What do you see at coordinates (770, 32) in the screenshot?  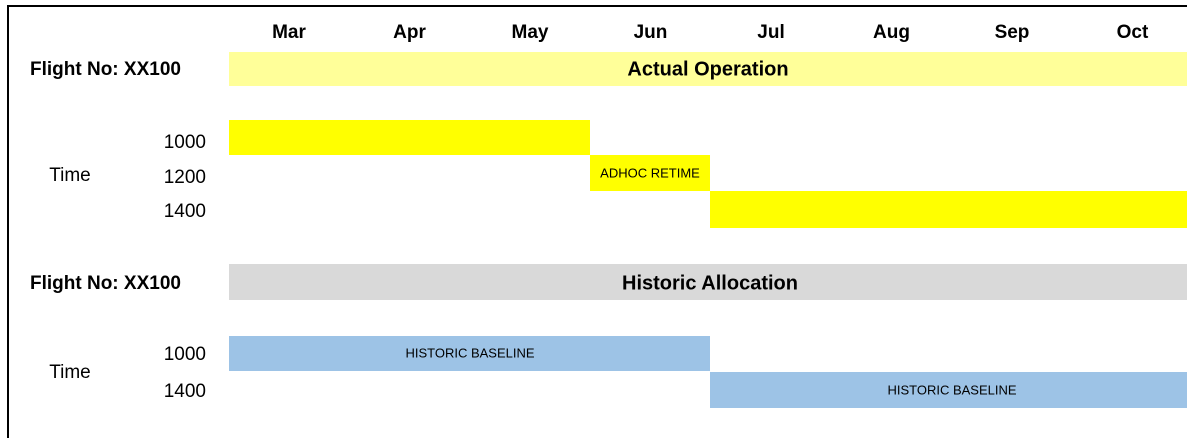 I see `month-label: Jul` at bounding box center [770, 32].